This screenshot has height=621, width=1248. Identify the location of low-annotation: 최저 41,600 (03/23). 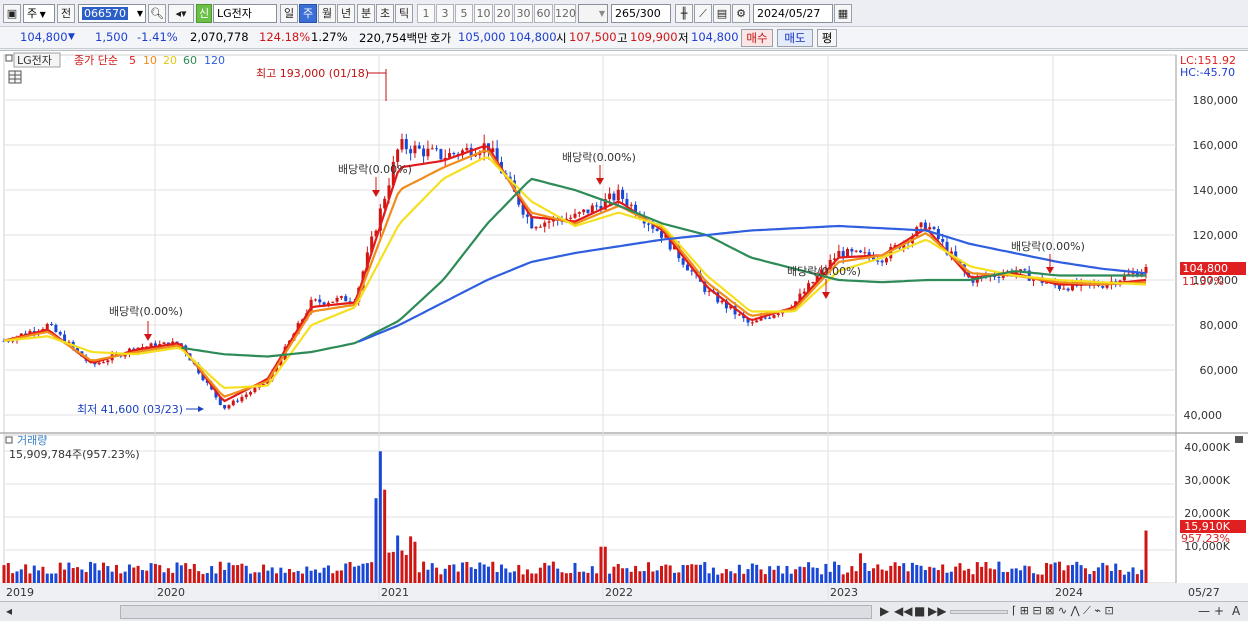
(130, 409).